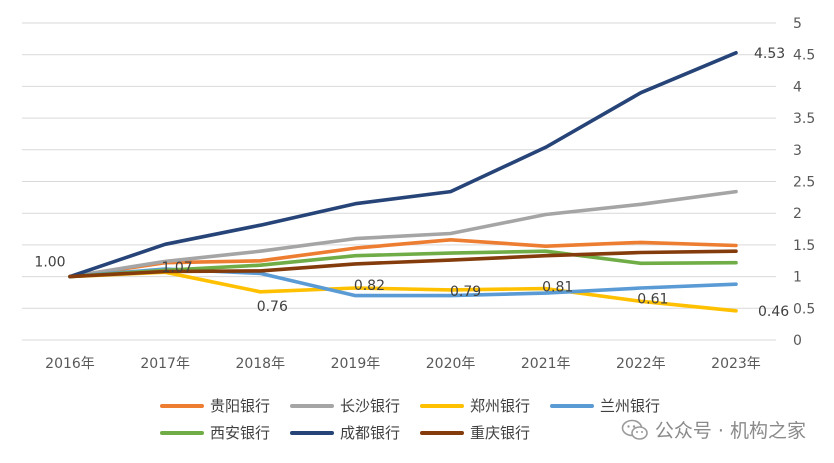 The image size is (834, 463). I want to click on y-tick-label: 3.5, so click(804, 119).